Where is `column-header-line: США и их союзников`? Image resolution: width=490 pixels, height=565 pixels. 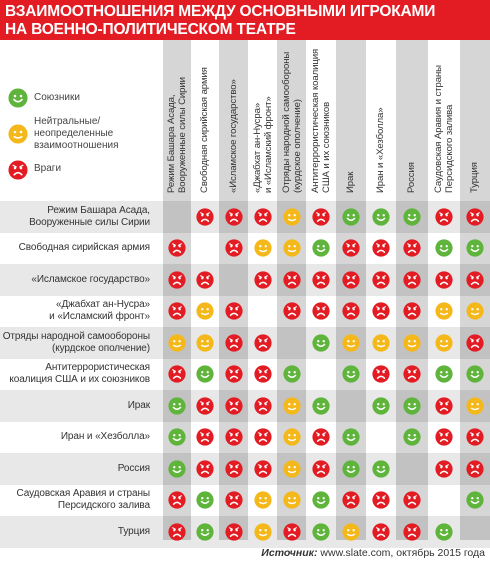 column-header-line: США и их союзников is located at coordinates (326, 147).